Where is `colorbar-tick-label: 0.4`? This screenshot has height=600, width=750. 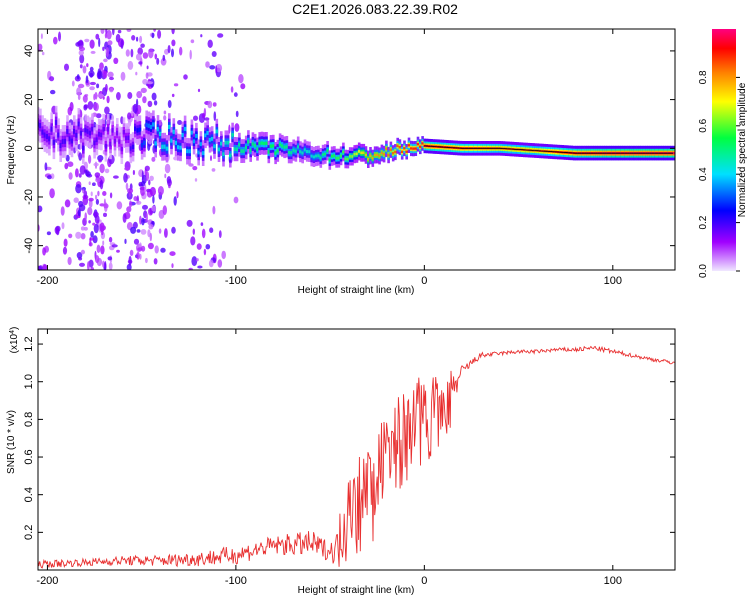 colorbar-tick-label: 0.4 is located at coordinates (703, 174).